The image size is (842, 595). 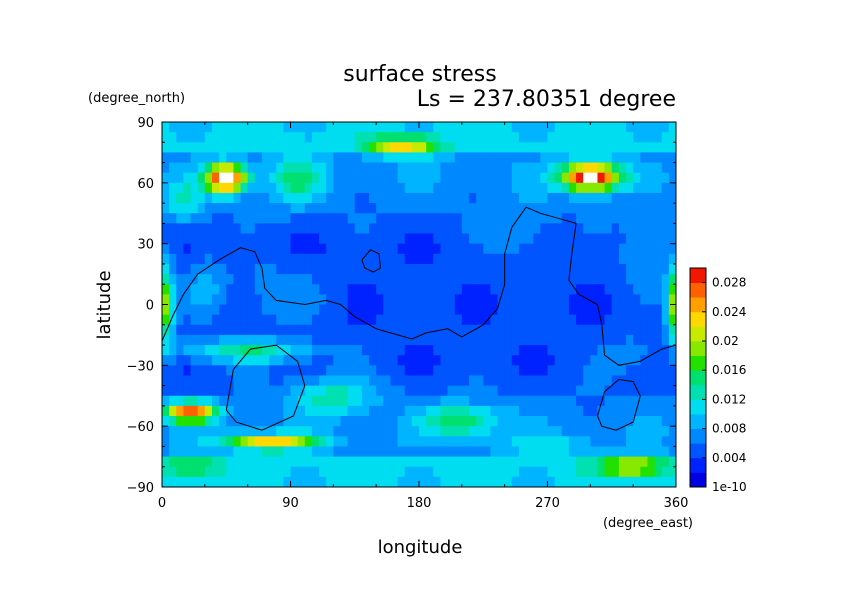 What do you see at coordinates (619, 404) in the screenshot?
I see `topography-contour-argyre` at bounding box center [619, 404].